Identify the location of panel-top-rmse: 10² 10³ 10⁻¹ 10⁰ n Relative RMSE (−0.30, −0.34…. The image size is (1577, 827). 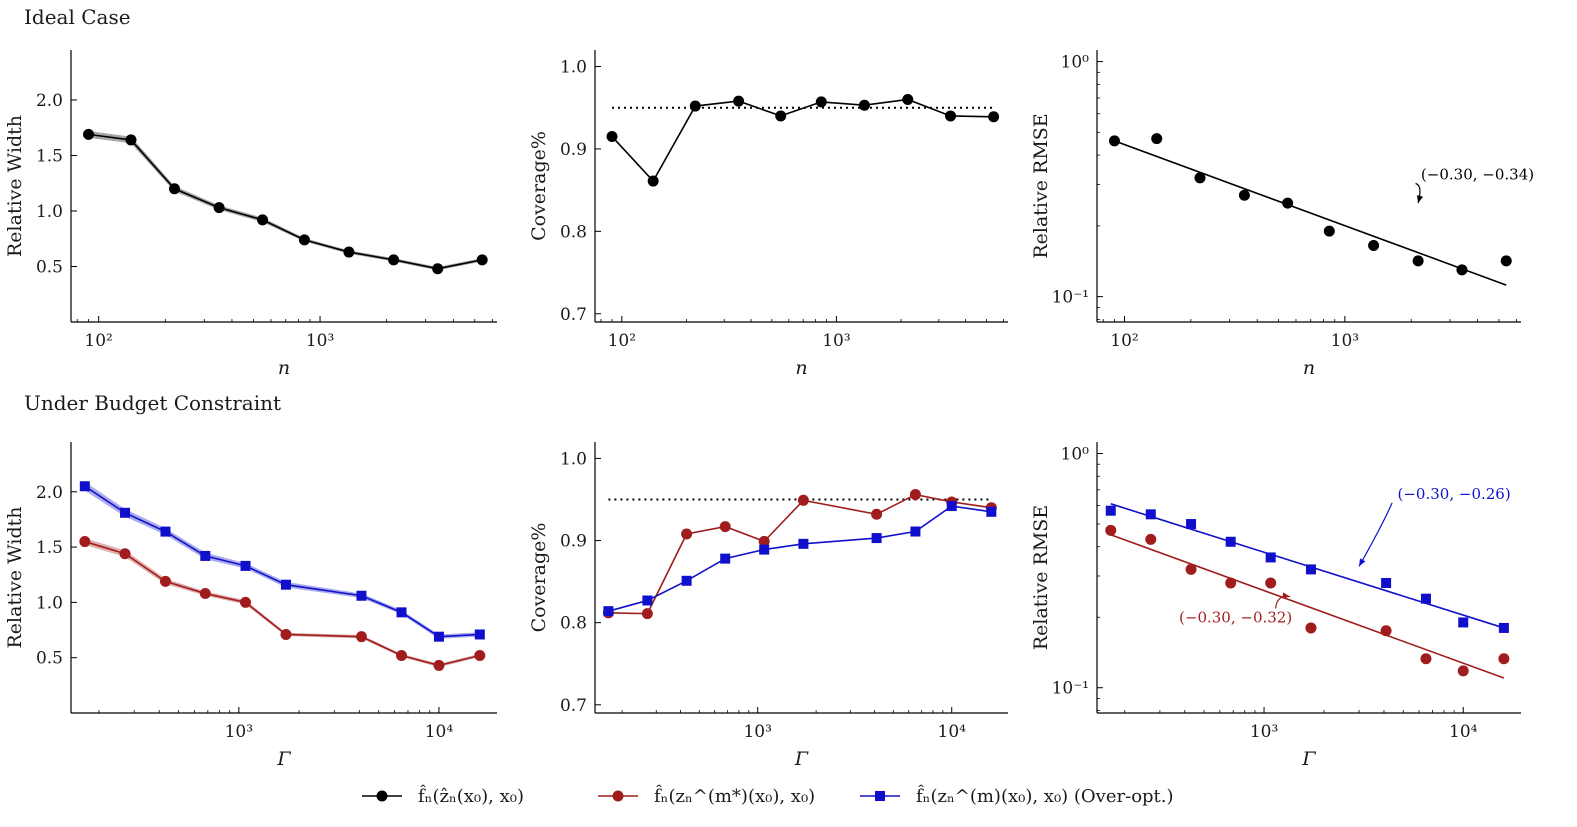
(1282, 214).